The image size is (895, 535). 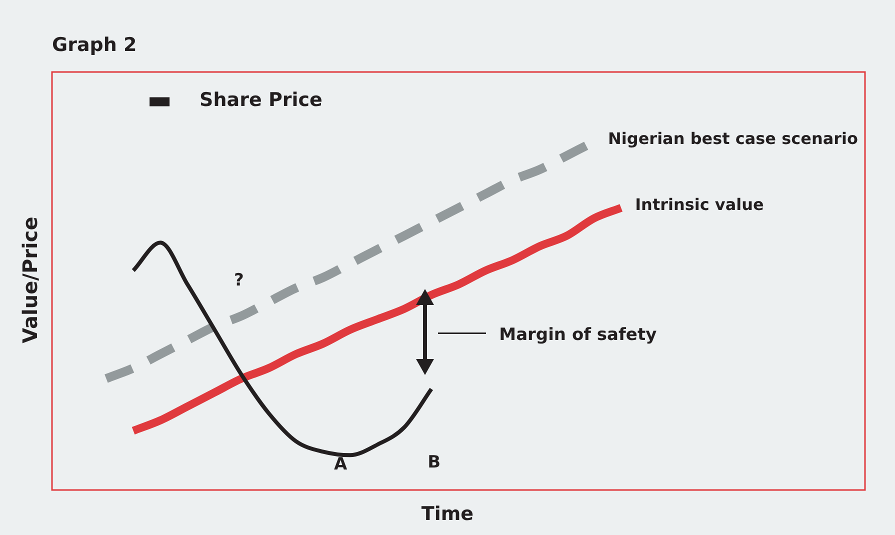 I want to click on chart-title: Graph 2, so click(x=94, y=45).